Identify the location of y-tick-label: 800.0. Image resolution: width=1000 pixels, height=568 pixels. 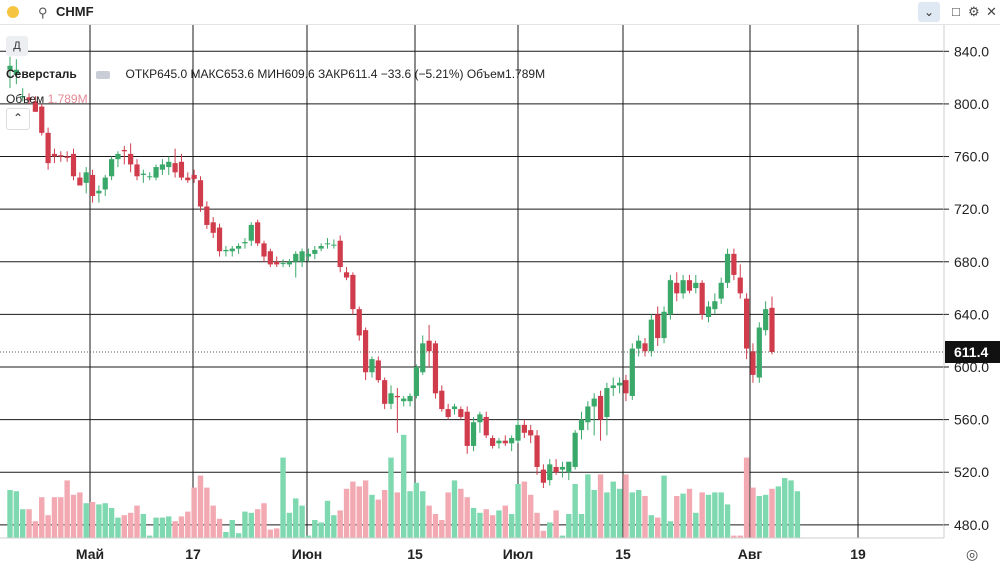
(971, 104).